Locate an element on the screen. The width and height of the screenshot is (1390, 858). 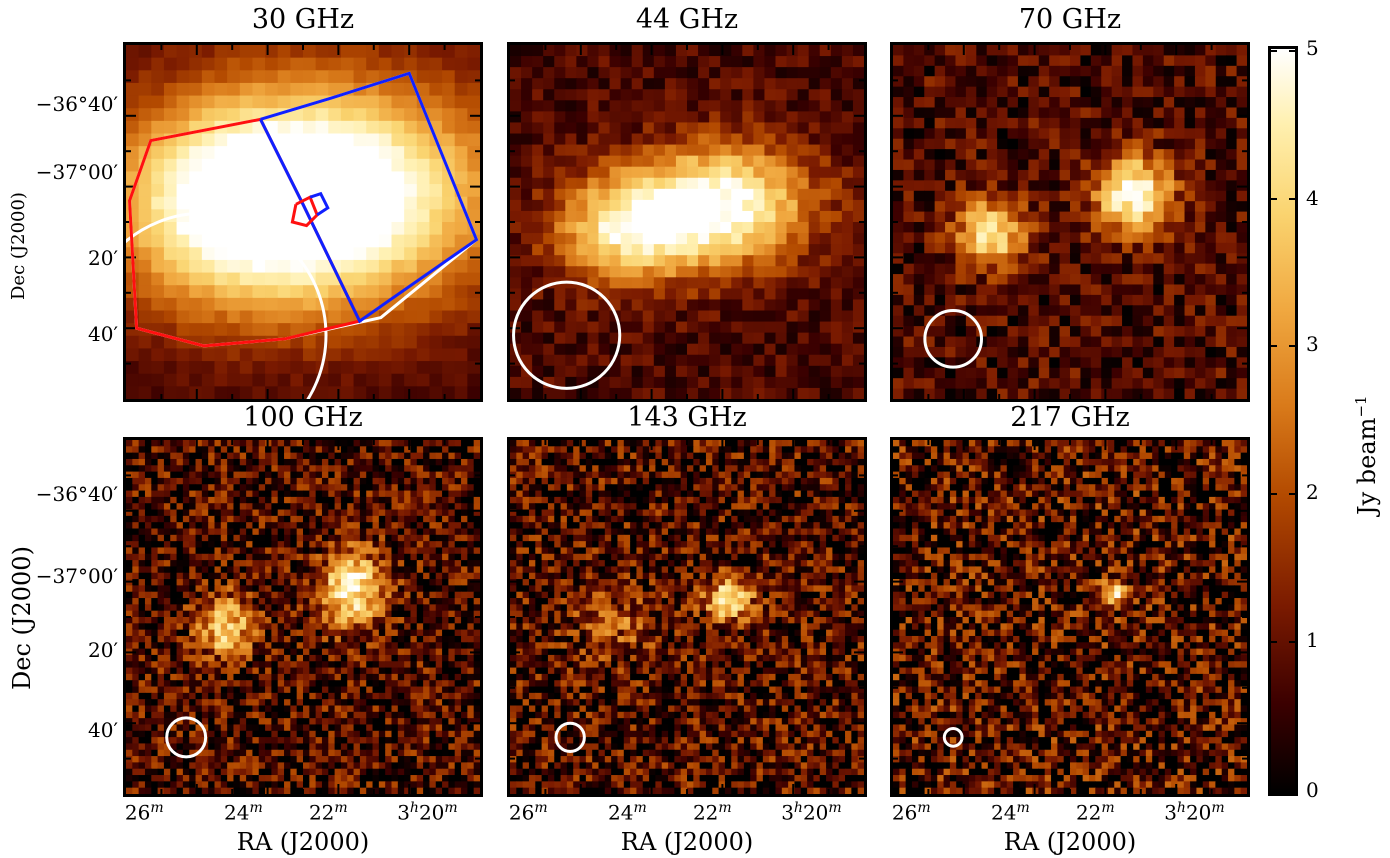
colorbar-tick: 0 is located at coordinates (1312, 790).